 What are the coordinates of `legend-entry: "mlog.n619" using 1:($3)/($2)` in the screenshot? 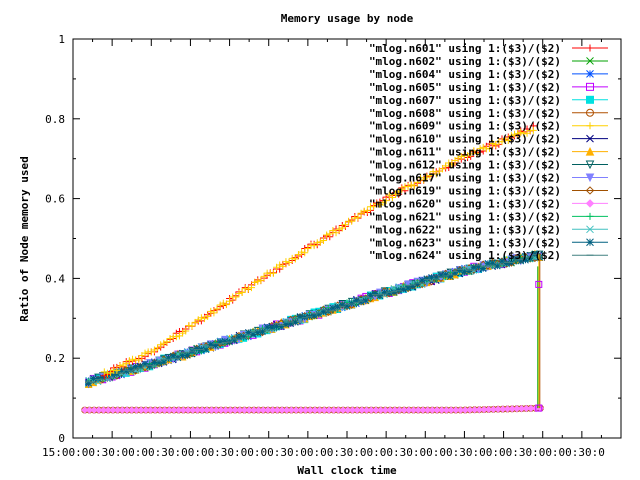 It's located at (488, 190).